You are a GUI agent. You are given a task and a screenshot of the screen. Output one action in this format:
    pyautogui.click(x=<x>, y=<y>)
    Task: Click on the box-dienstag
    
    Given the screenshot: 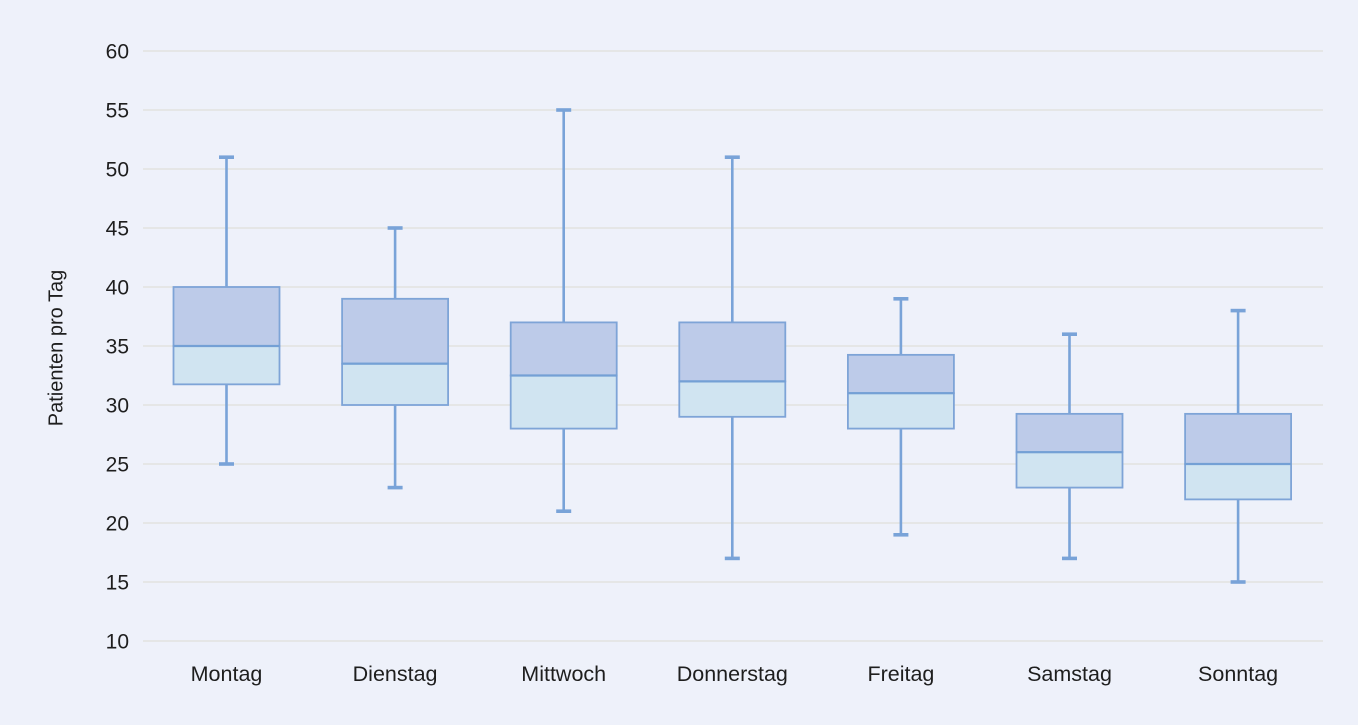 What is the action you would take?
    pyautogui.click(x=395, y=358)
    